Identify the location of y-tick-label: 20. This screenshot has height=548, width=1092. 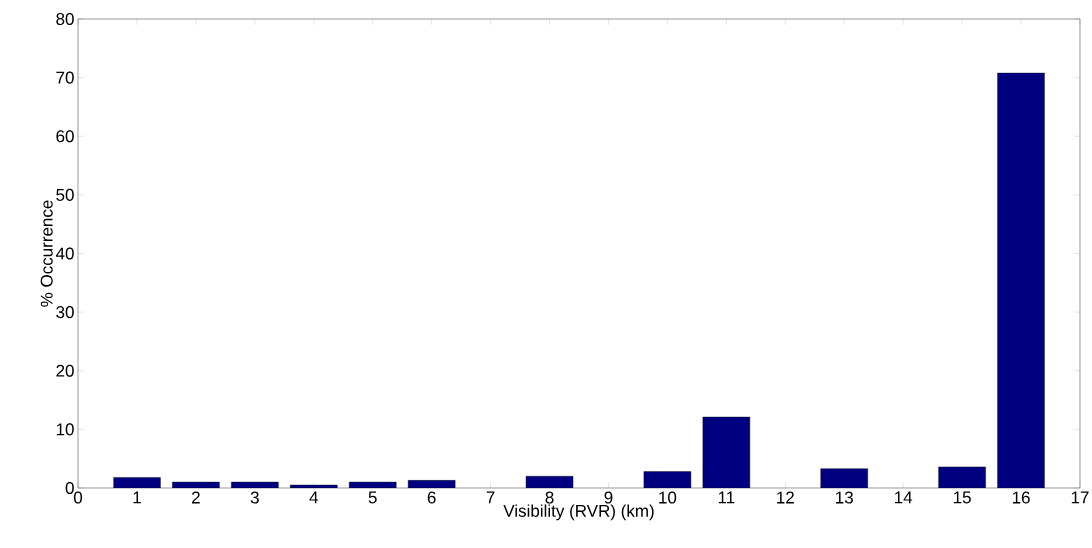
(65, 370).